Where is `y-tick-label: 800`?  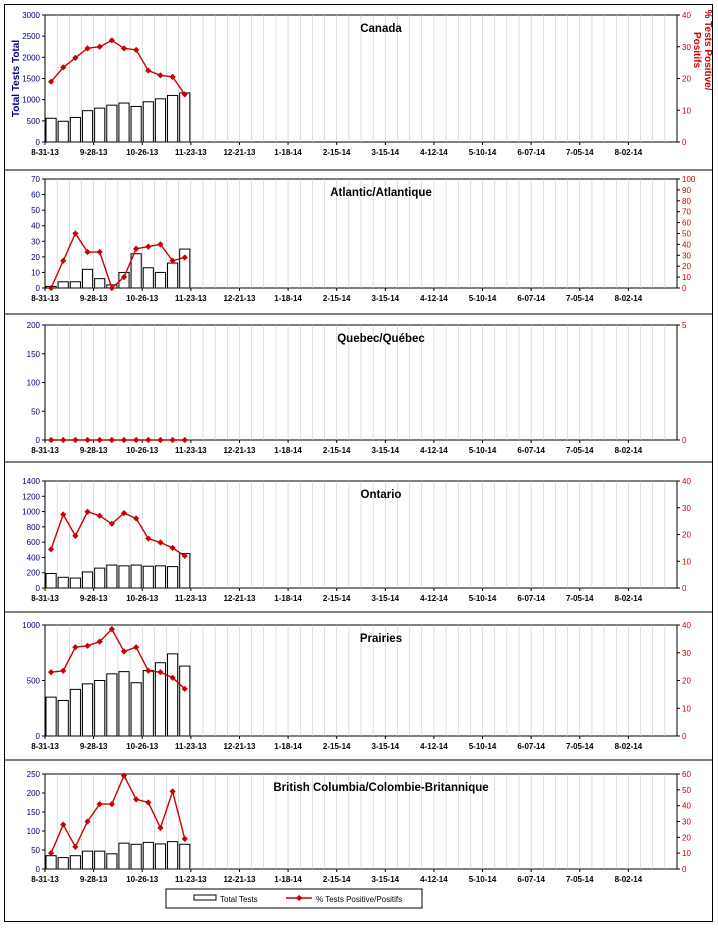
y-tick-label: 800 is located at coordinates (34, 527).